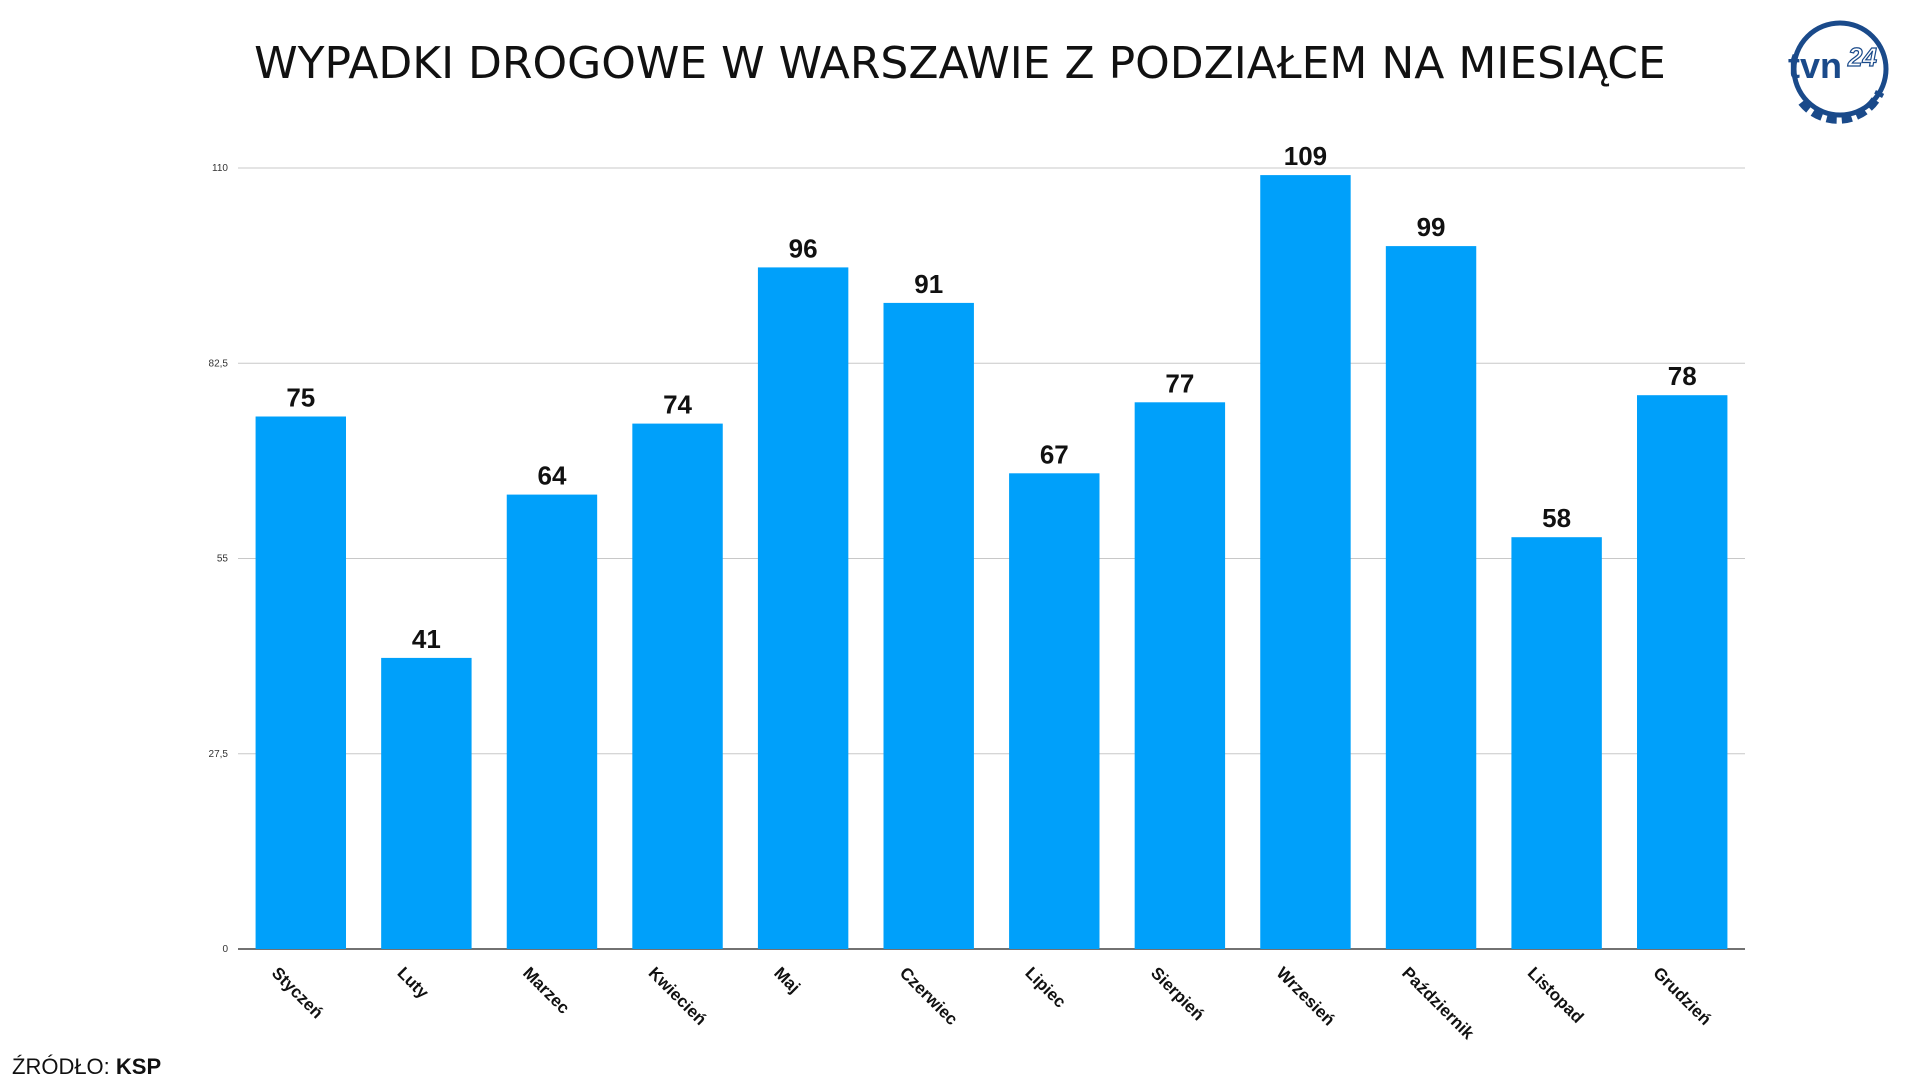 The image size is (1920, 1080). Describe the element at coordinates (1306, 996) in the screenshot. I see `category-label: Wrzesień` at that location.